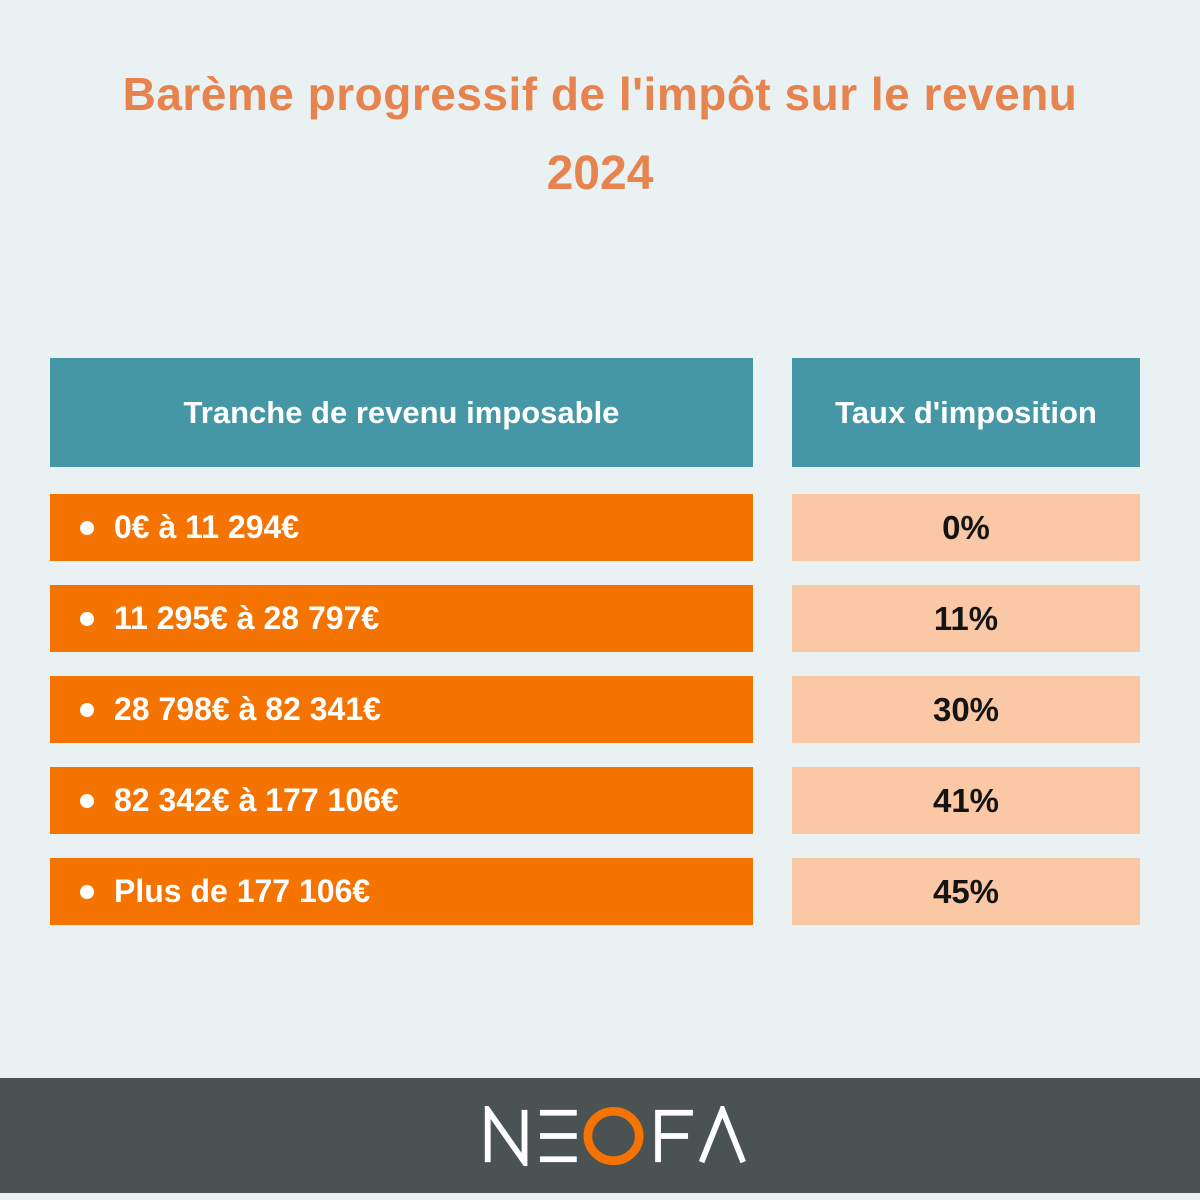 The height and width of the screenshot is (1200, 1200). What do you see at coordinates (505, 1135) in the screenshot?
I see `logo-letter-n` at bounding box center [505, 1135].